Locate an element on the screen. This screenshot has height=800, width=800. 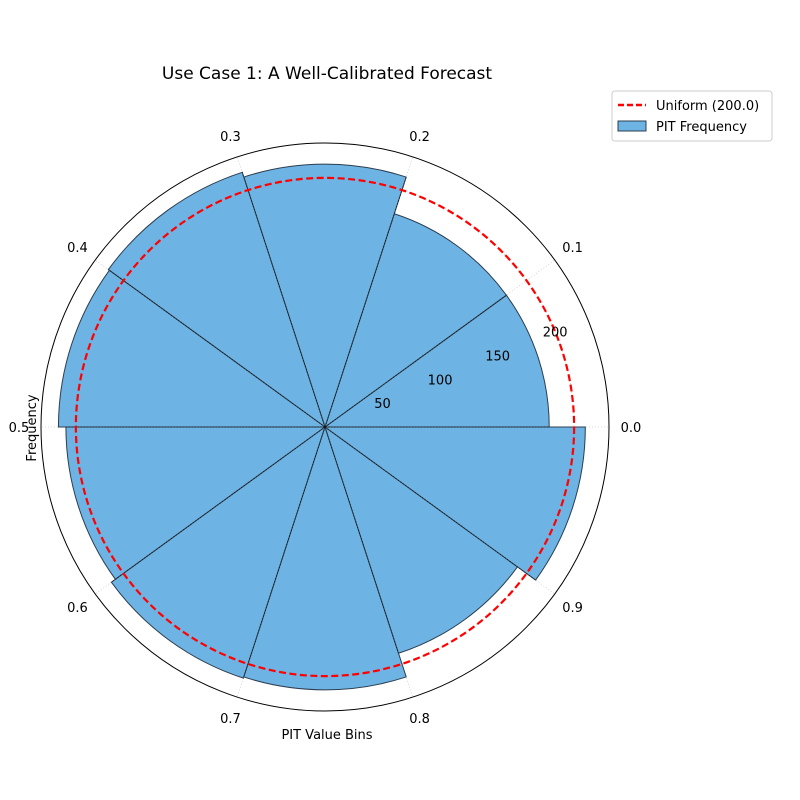
radial-tick-label: 50 is located at coordinates (382, 404).